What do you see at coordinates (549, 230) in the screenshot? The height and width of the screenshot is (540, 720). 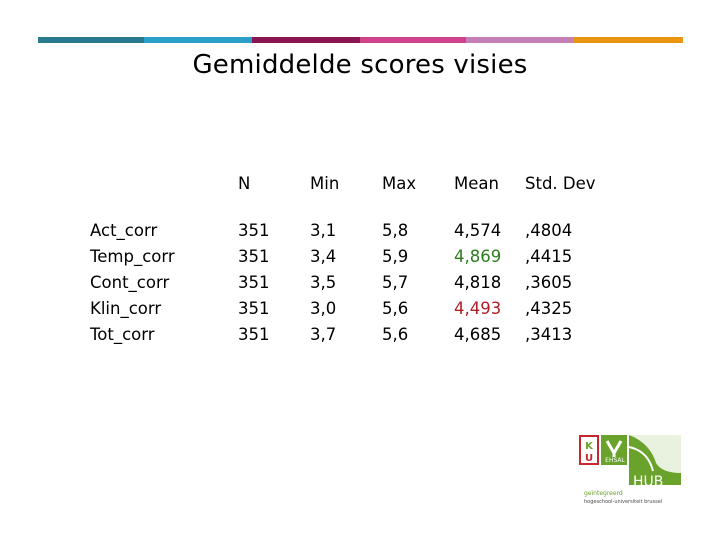 I see `cell-std-dev: ,4804` at bounding box center [549, 230].